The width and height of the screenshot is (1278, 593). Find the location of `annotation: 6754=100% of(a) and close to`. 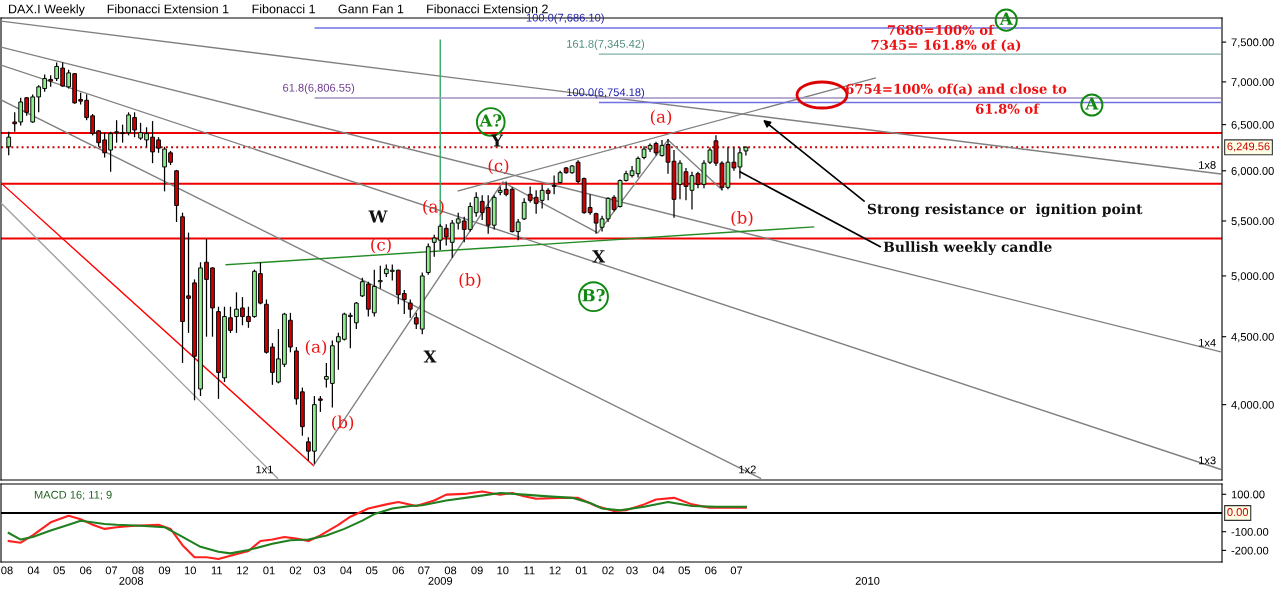

annotation: 6754=100% of(a) and close to is located at coordinates (956, 89).